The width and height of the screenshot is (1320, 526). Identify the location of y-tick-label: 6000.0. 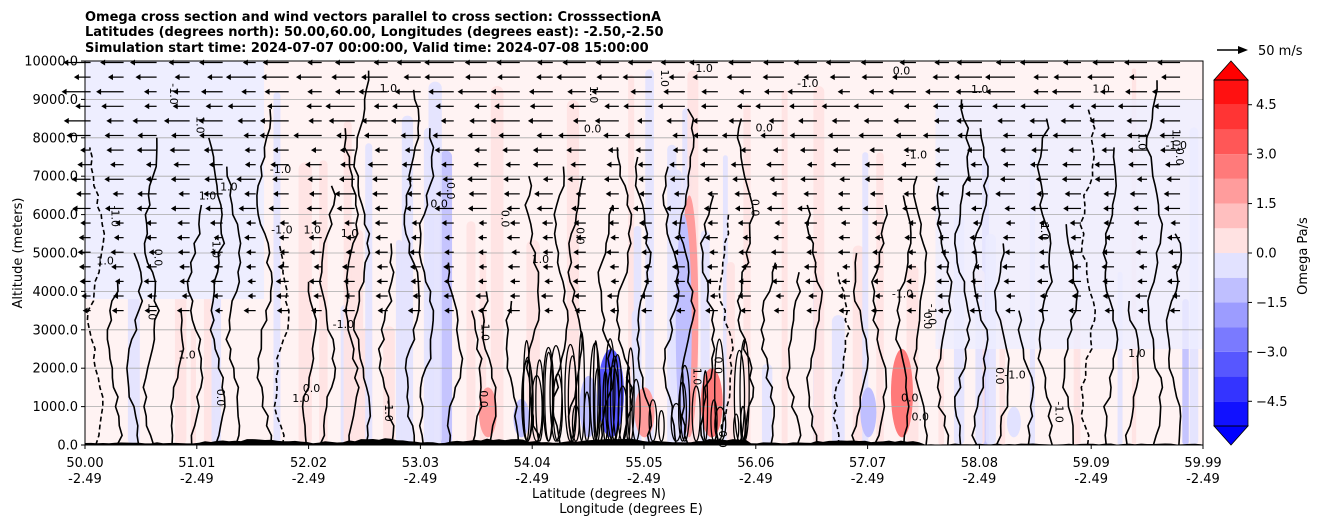
(56, 215).